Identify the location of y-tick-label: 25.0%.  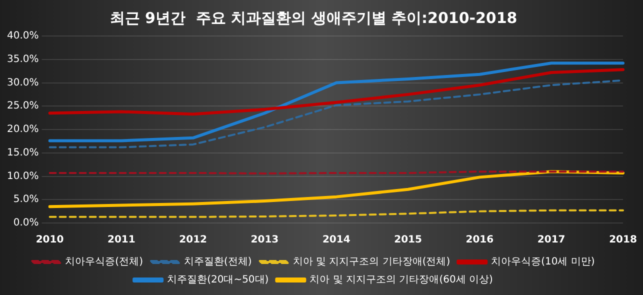
(22, 106).